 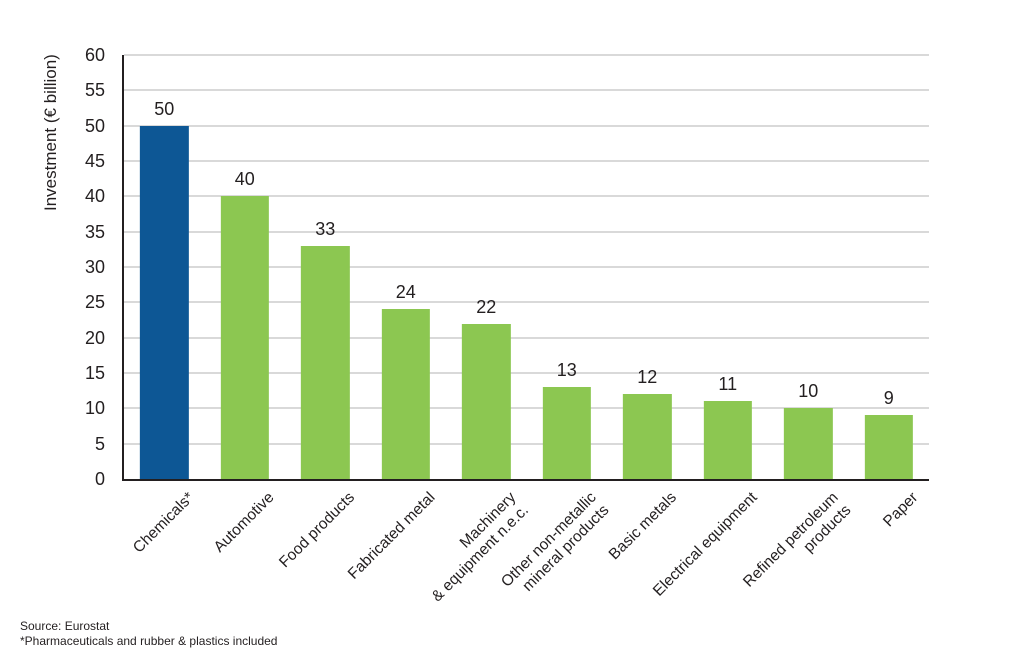 What do you see at coordinates (643, 526) in the screenshot?
I see `x-category-label: Basic metals` at bounding box center [643, 526].